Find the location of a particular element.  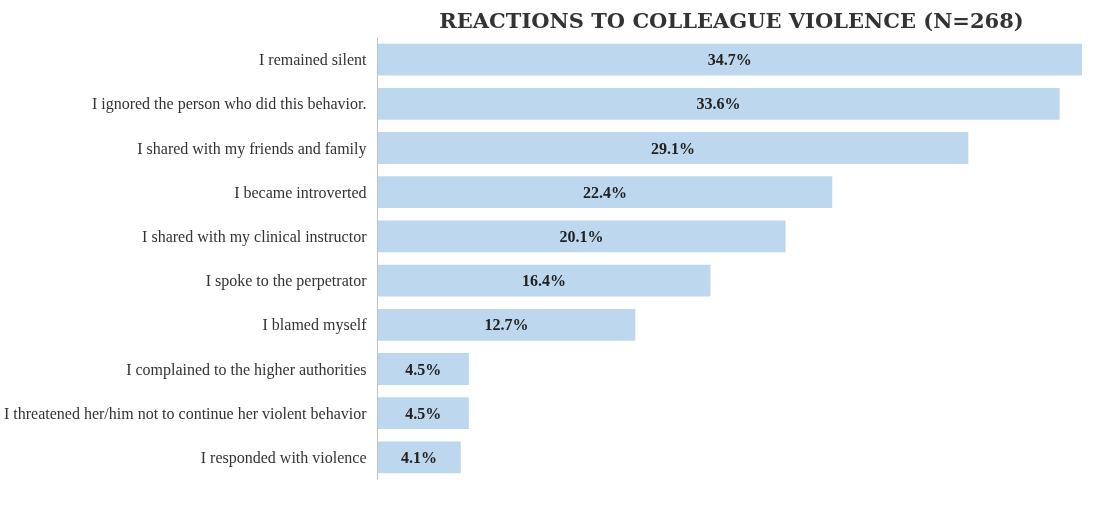

data-label: 4.1% is located at coordinates (419, 457).